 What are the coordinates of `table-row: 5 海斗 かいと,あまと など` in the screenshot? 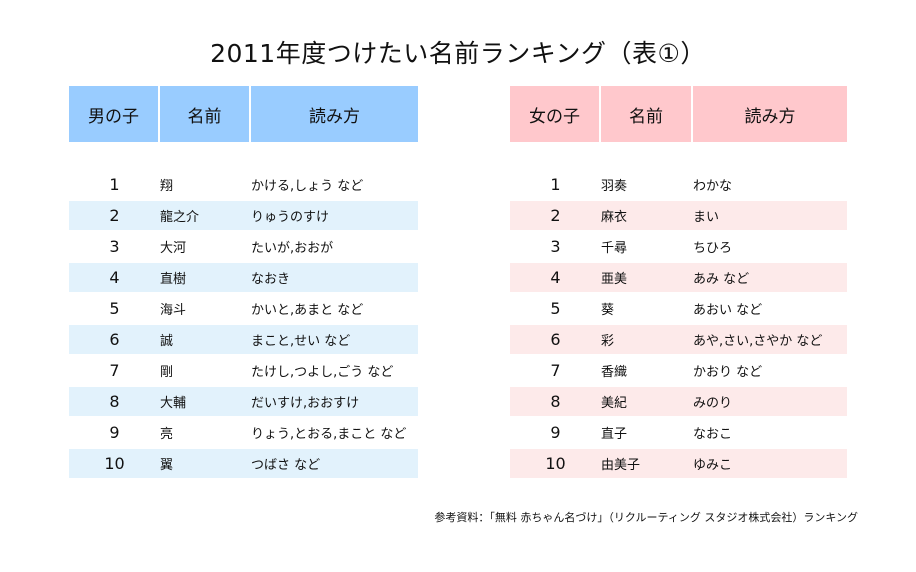 It's located at (243, 309).